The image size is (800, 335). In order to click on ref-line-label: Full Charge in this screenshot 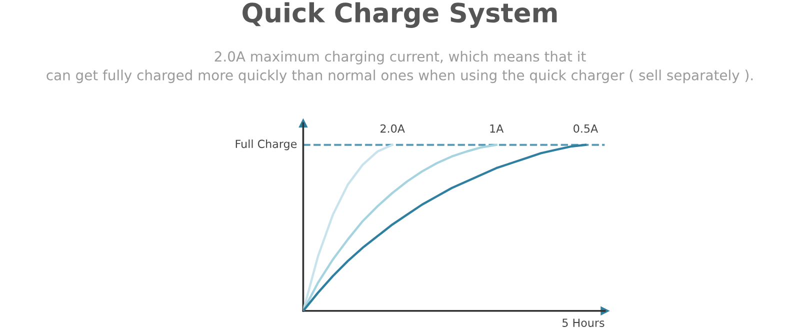, I will do `click(266, 144)`.